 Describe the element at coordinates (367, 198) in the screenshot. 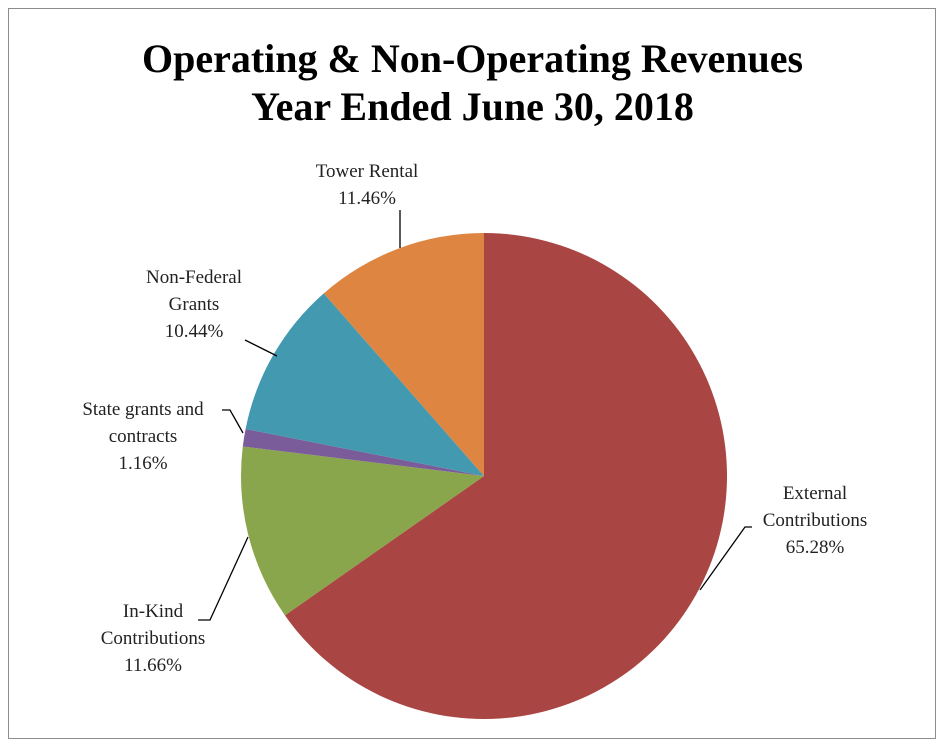

I see `value-label: 11.46%` at that location.